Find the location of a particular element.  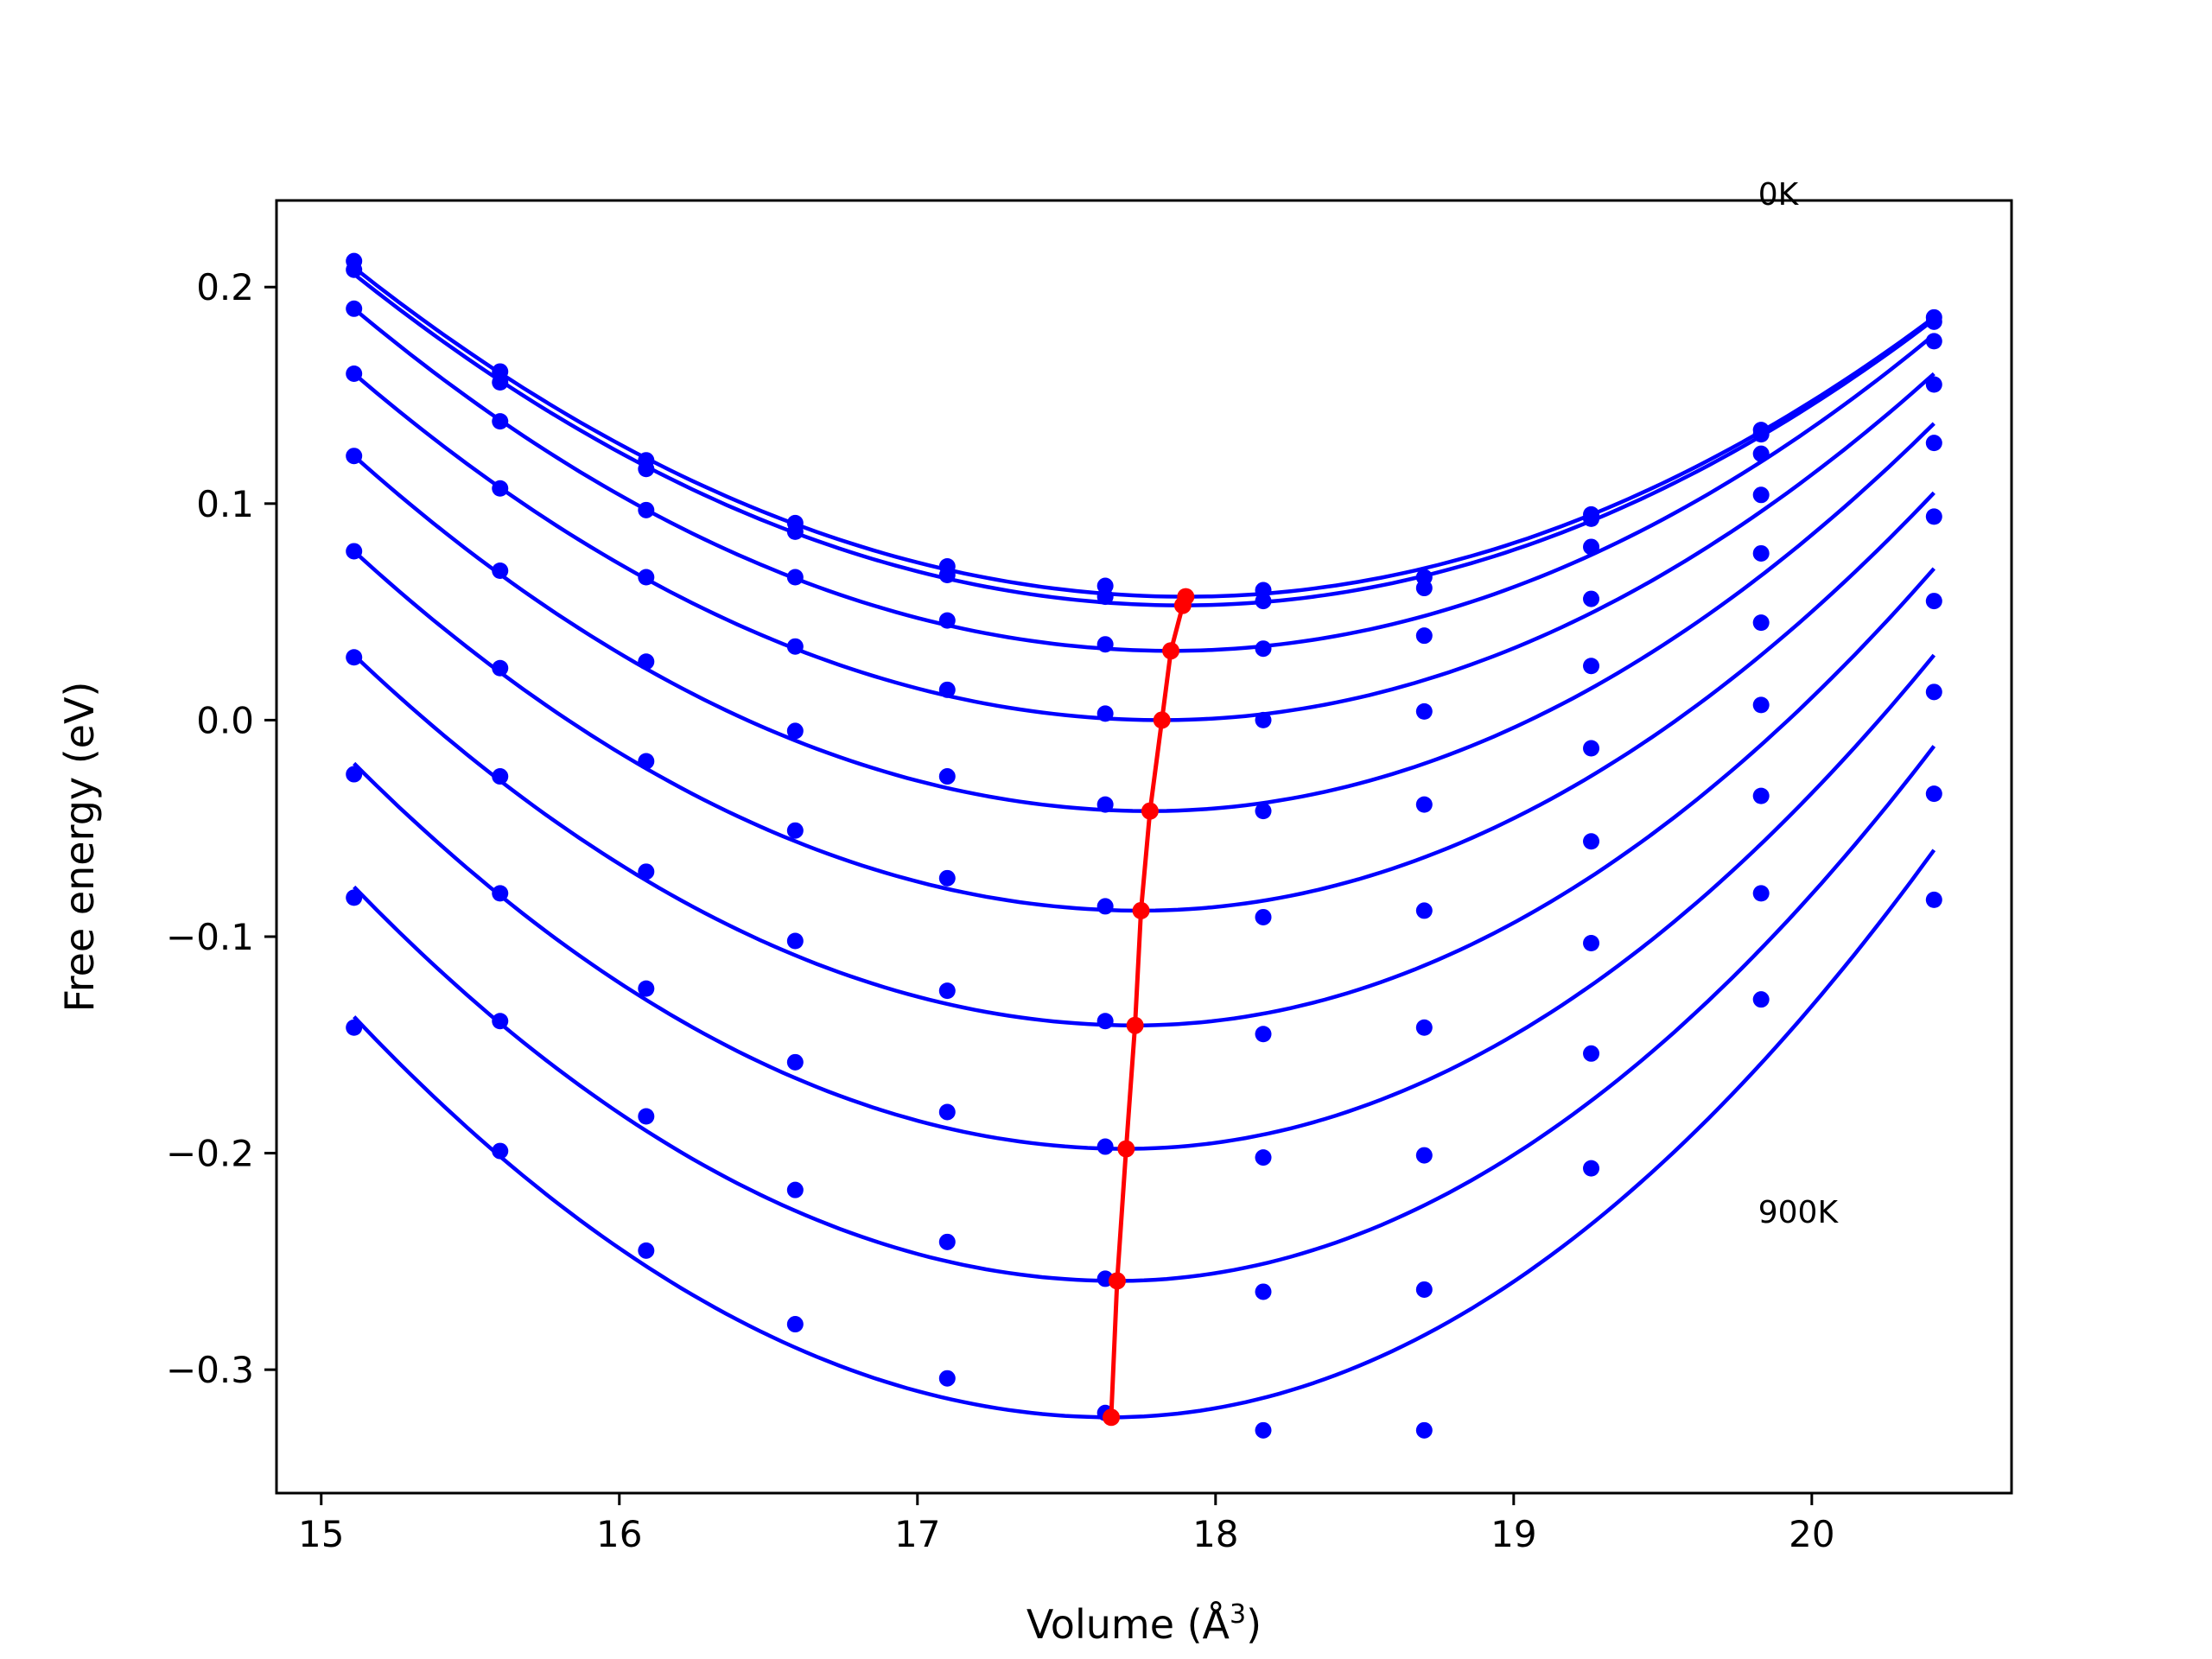

fit-curve-0K is located at coordinates (1144, 432).